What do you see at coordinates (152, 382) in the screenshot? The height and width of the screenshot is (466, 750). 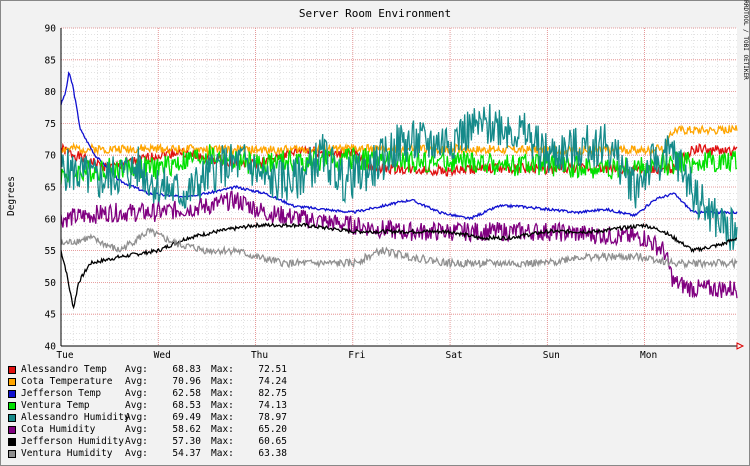 I see `legend-item: Cota Temperature Avg: 70.96 Max: 74.24` at bounding box center [152, 382].